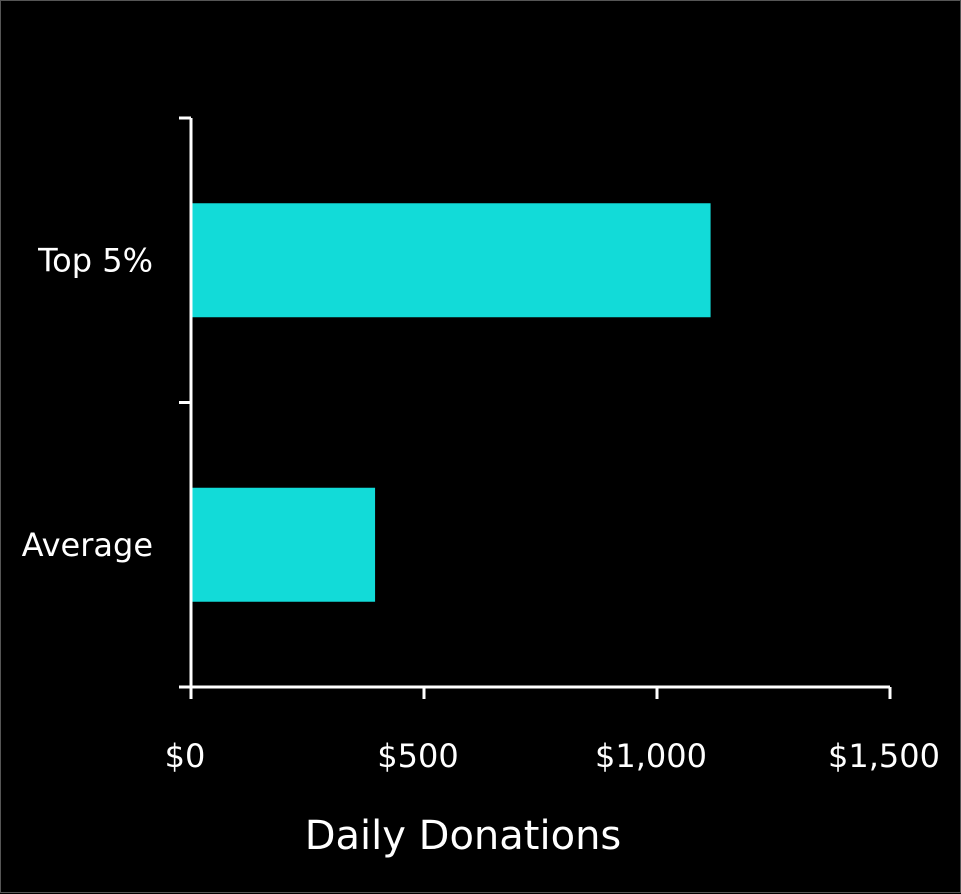 This screenshot has width=961, height=894. Describe the element at coordinates (185, 756) in the screenshot. I see `x-tick-label: $0` at that location.